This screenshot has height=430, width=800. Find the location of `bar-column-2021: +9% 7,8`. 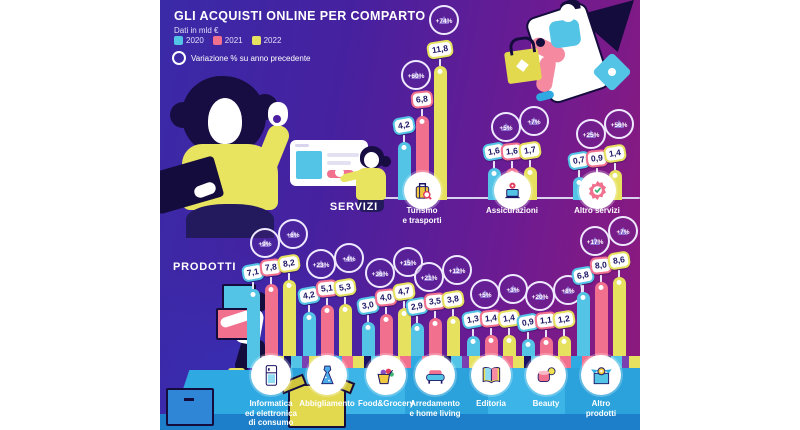

bar-column-2021: +9% 7,8 is located at coordinates (266, 297).